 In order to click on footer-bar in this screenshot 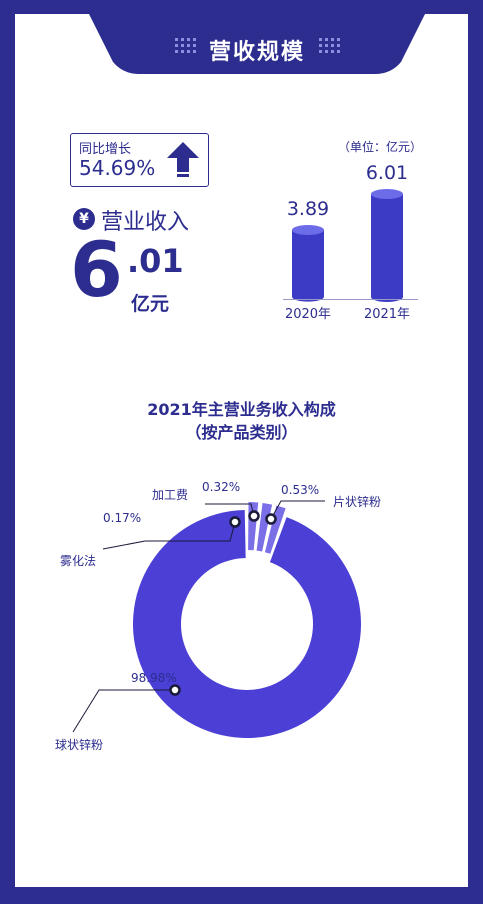, I will do `click(241, 895)`.